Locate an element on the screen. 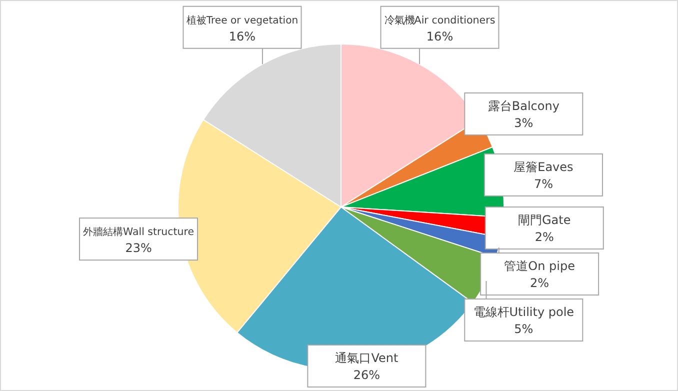  slice-label: 電線杆Utility pole is located at coordinates (523, 312).